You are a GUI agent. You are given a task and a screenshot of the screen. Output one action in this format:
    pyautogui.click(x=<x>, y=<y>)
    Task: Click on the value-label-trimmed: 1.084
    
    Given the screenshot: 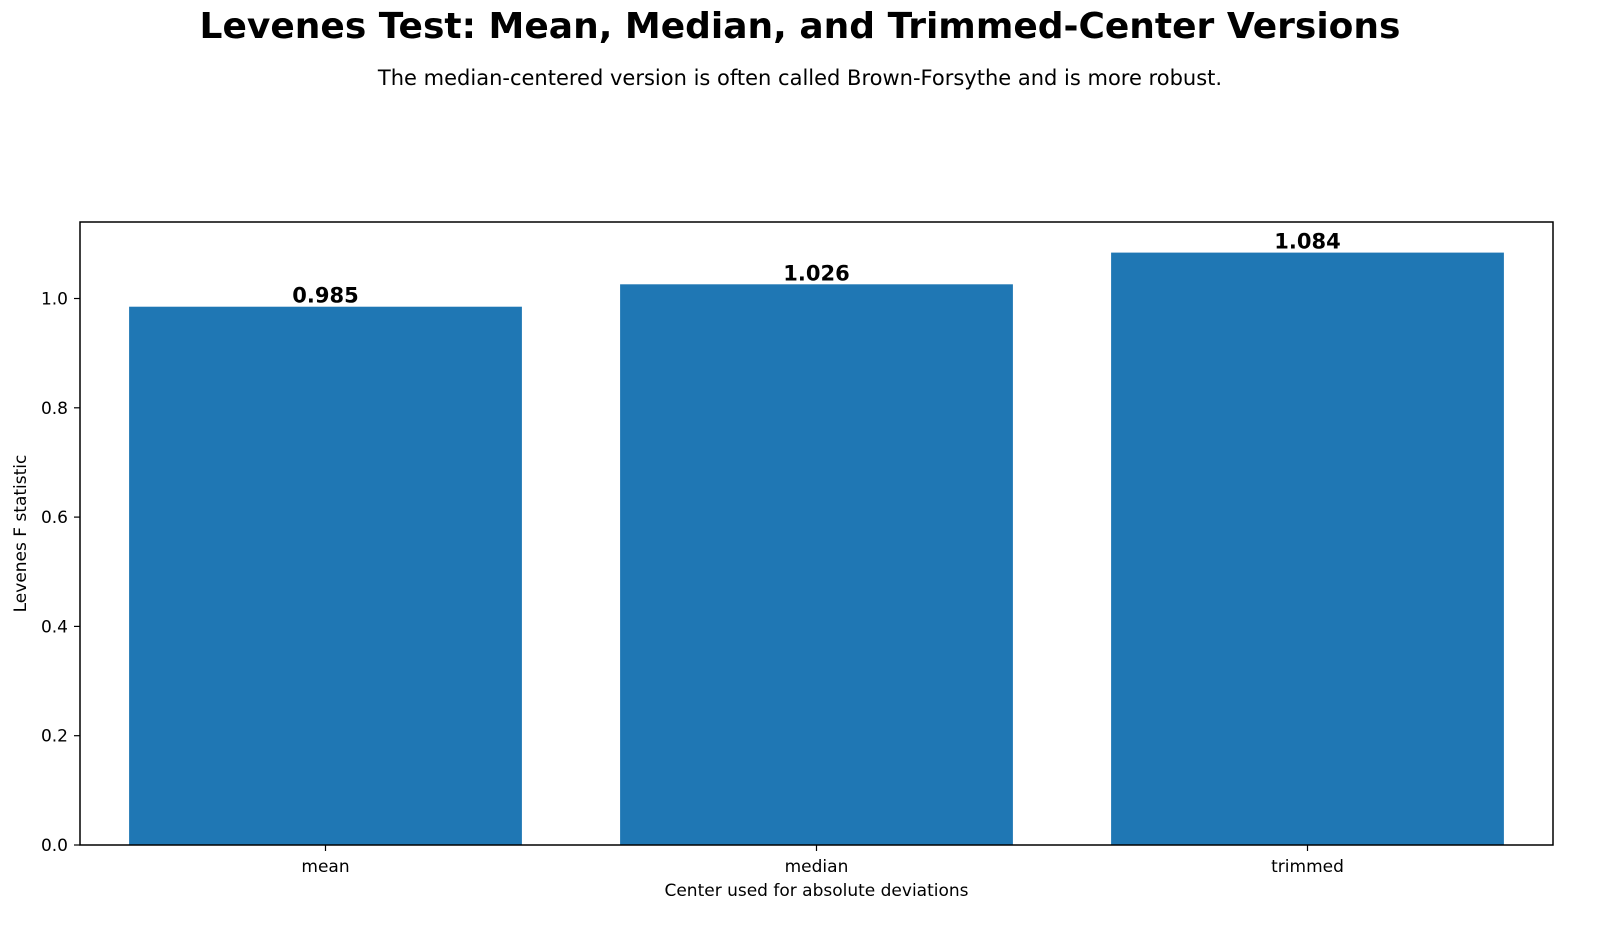 What is the action you would take?
    pyautogui.click(x=1307, y=242)
    